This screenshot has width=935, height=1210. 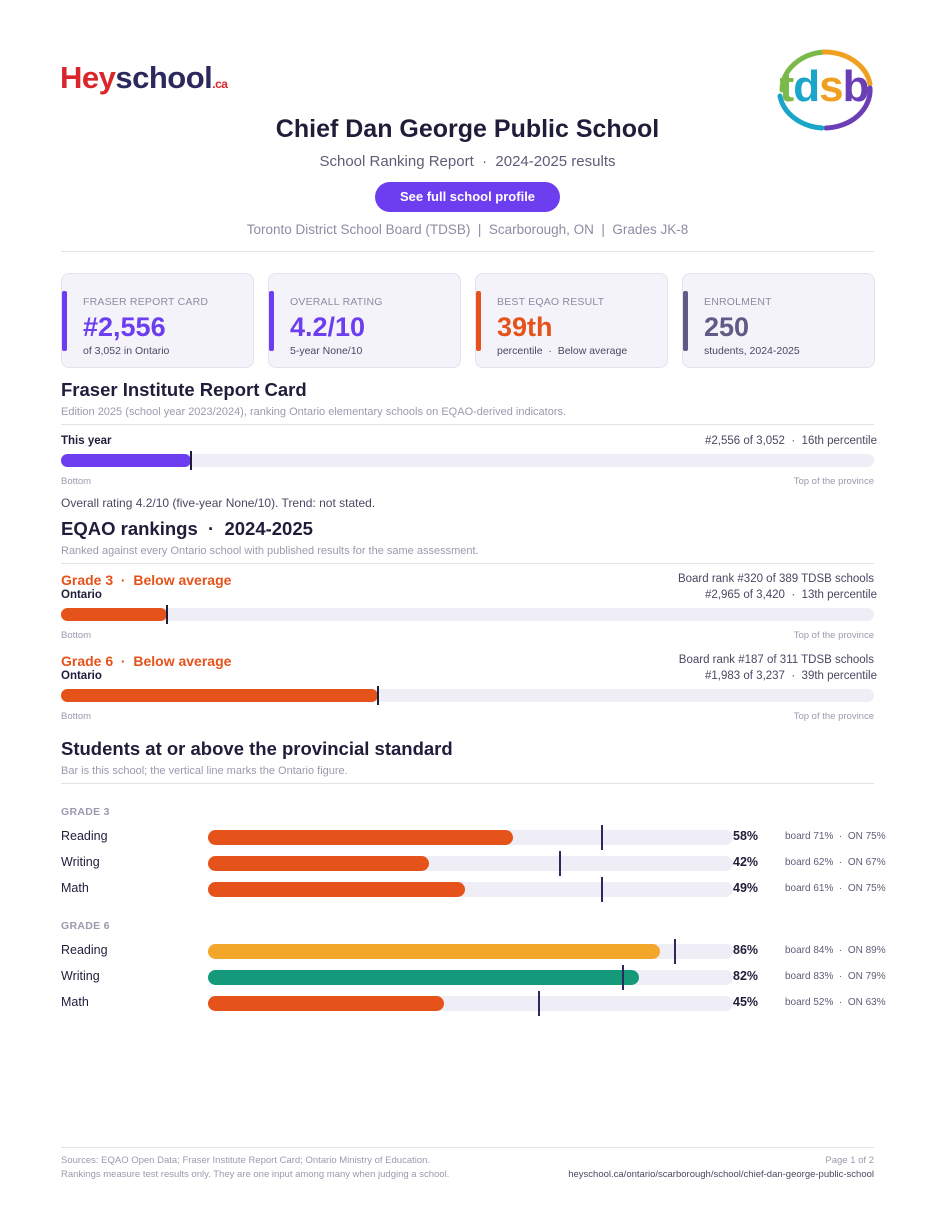 I want to click on card-label: FRASER REPORT CARD, so click(x=146, y=302).